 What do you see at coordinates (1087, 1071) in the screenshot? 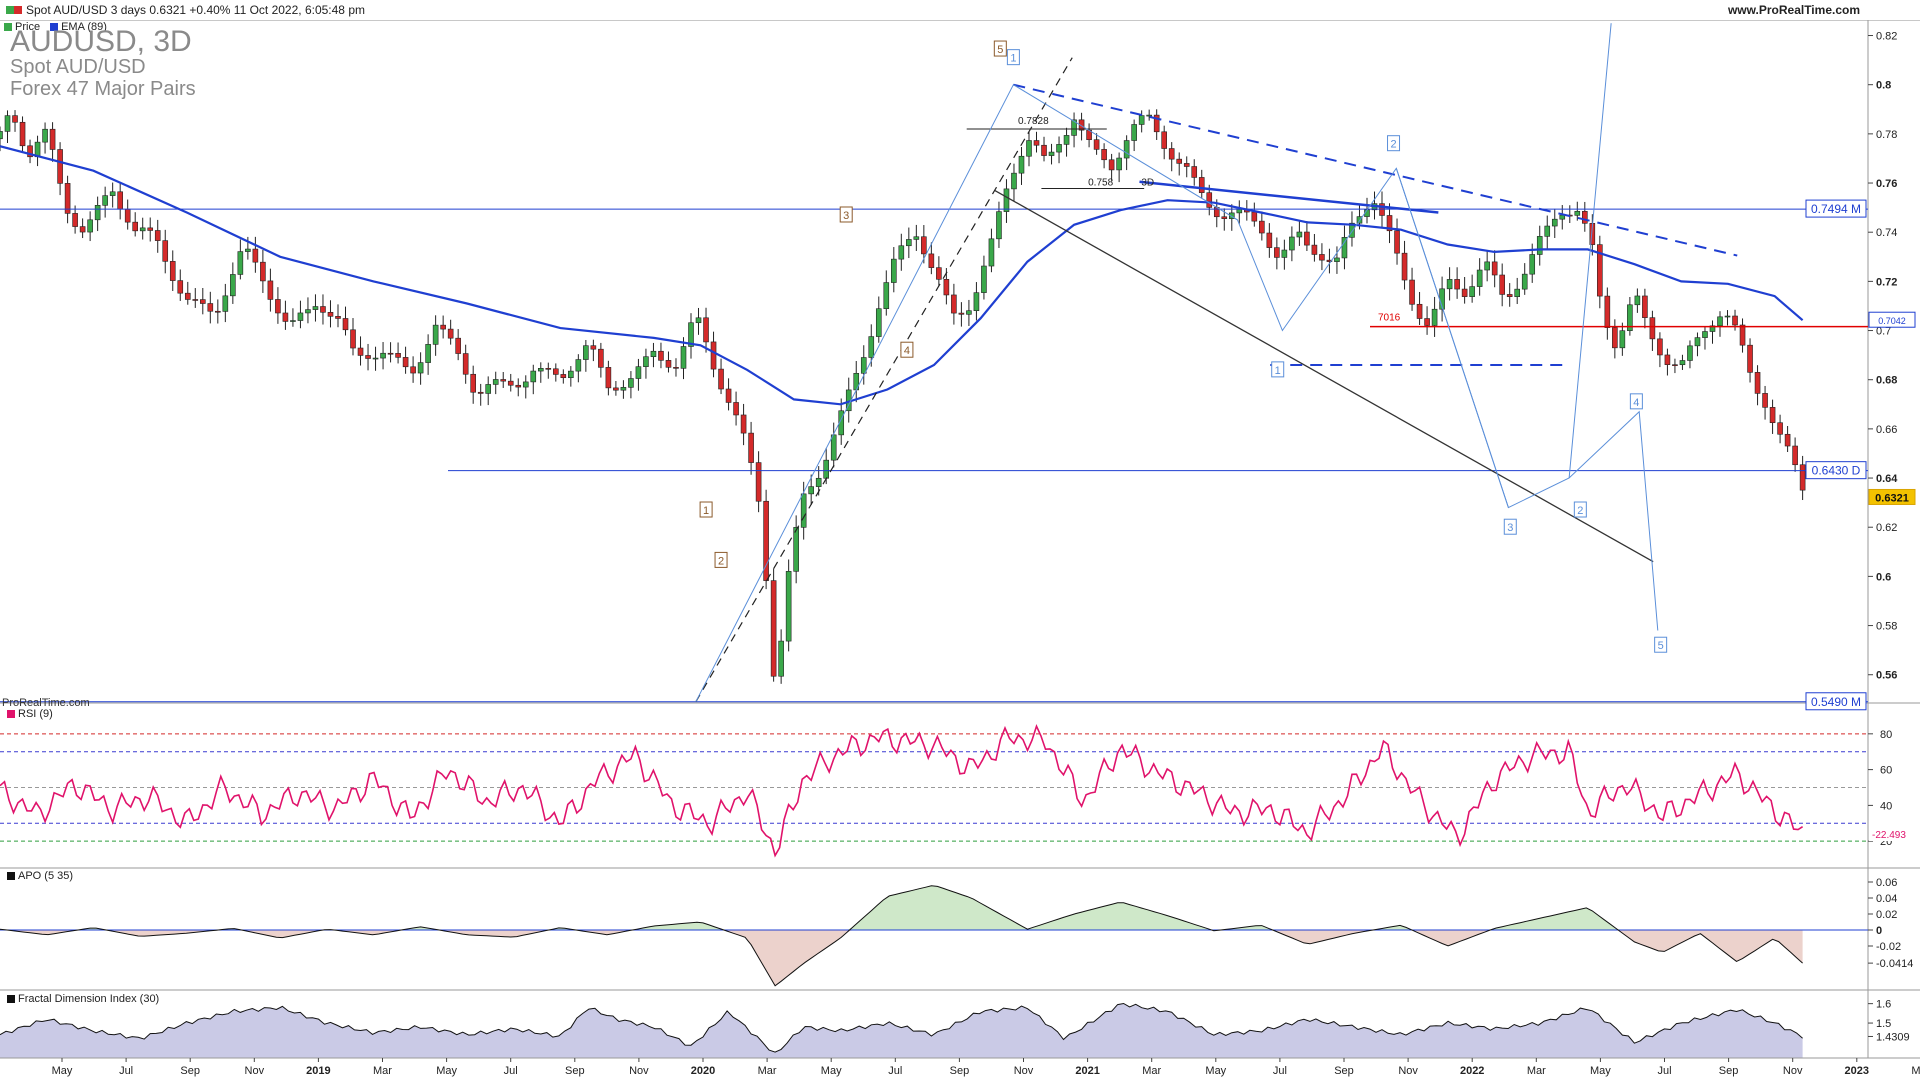
I see `x-tick-label: 2021` at bounding box center [1087, 1071].